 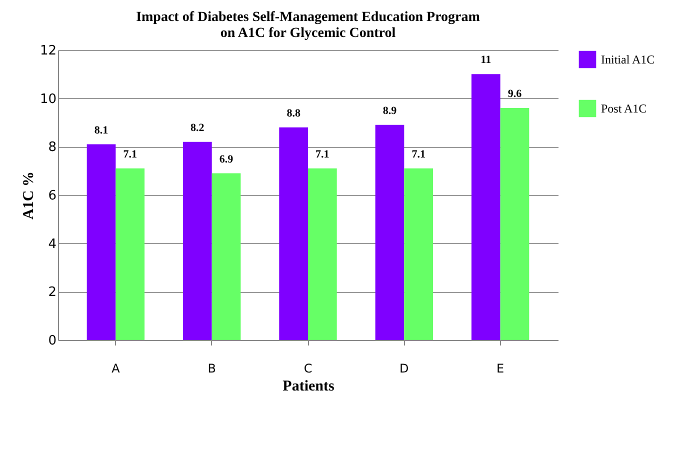 I want to click on y-tick-label: 4, so click(x=52, y=244).